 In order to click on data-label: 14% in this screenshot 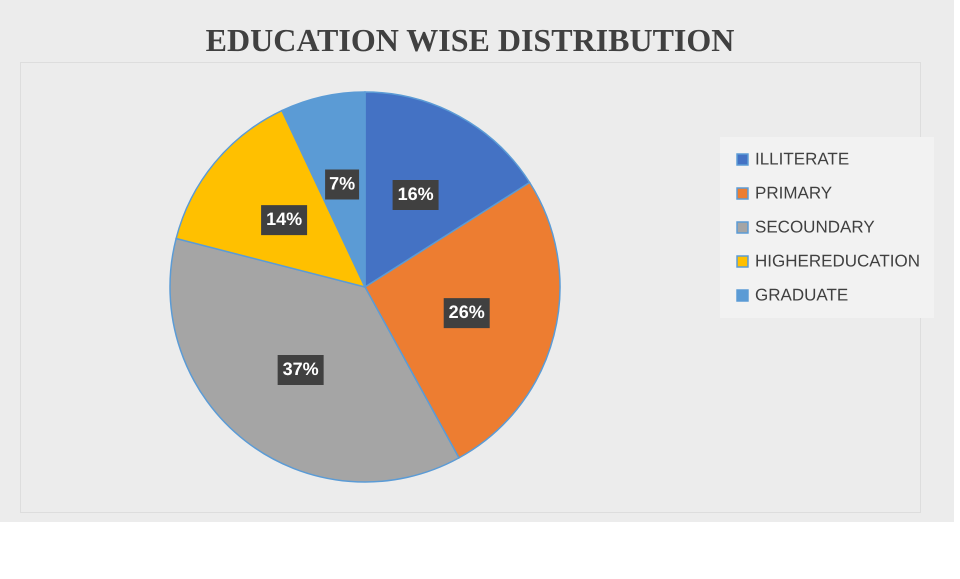, I will do `click(284, 219)`.